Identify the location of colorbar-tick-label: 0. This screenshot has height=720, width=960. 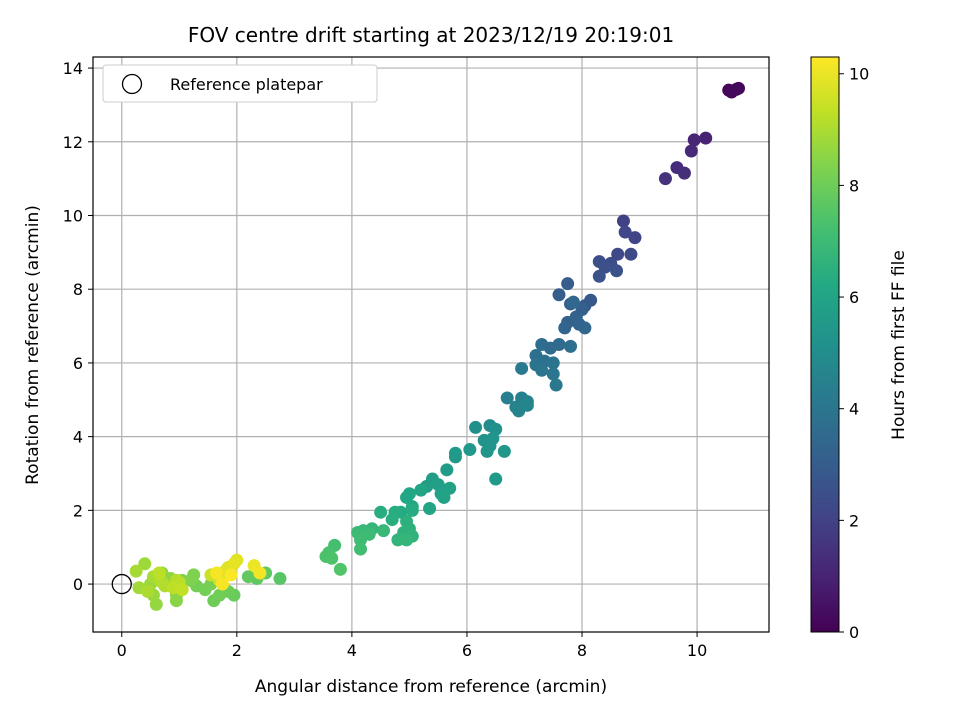
(854, 632).